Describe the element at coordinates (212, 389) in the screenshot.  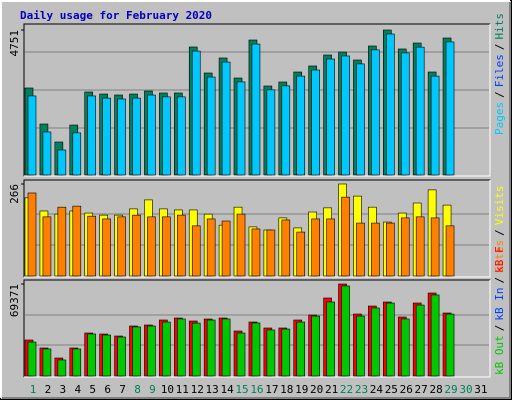
I see `x-tick-label: 13` at that location.